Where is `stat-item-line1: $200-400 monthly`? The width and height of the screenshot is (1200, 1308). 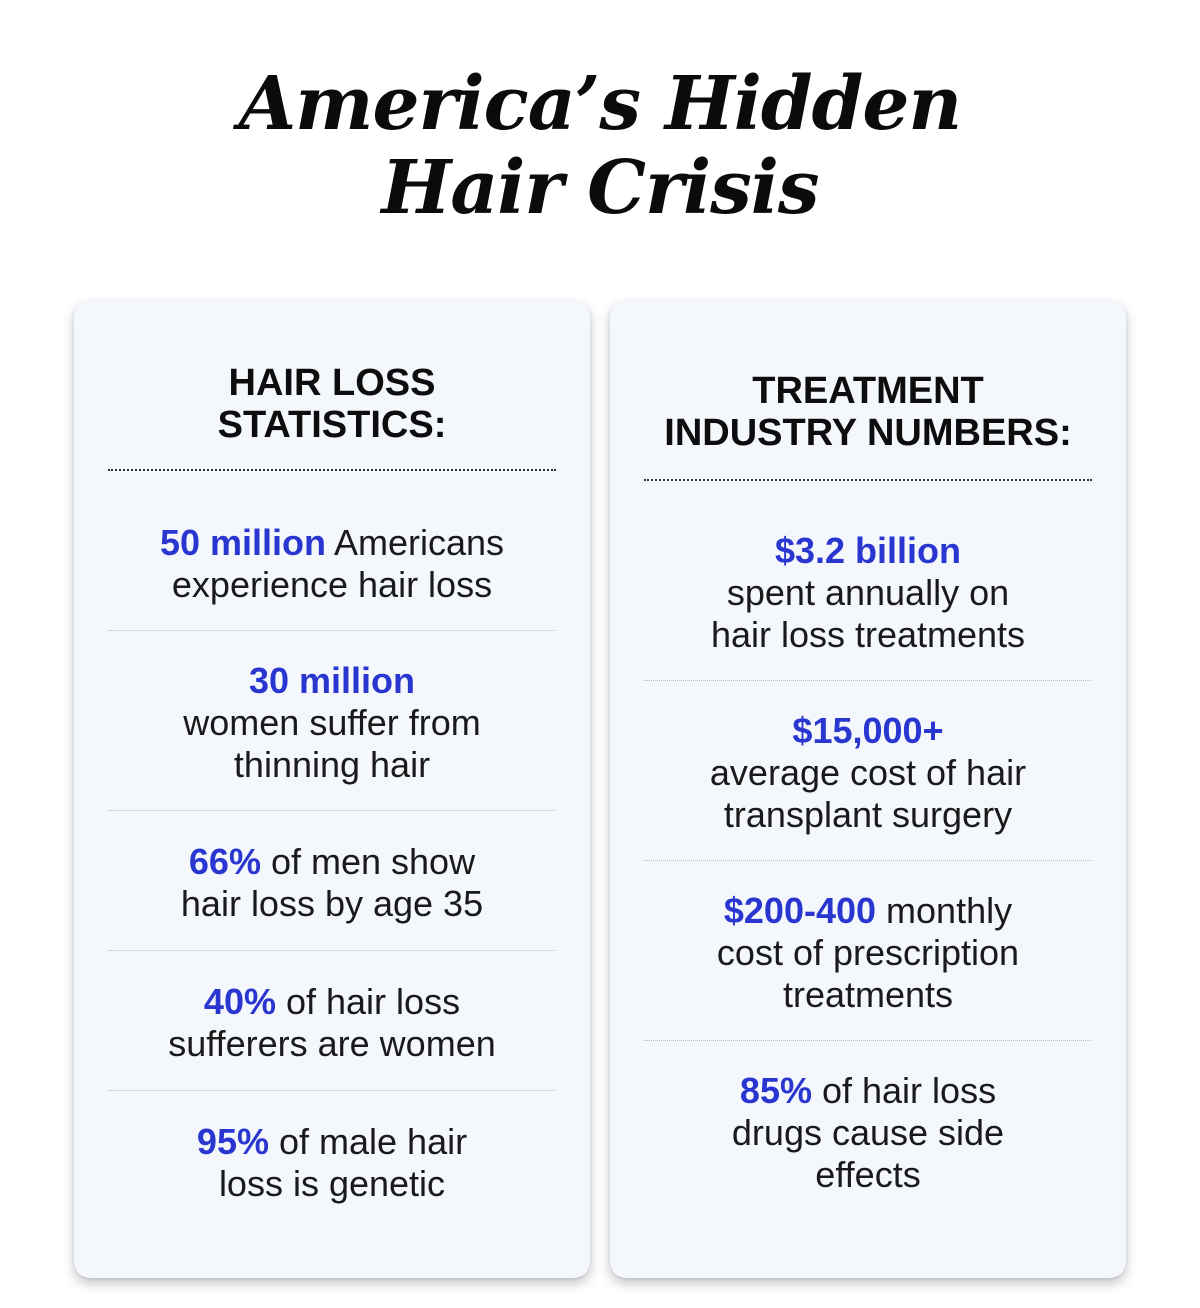 stat-item-line1: $200-400 monthly is located at coordinates (868, 911).